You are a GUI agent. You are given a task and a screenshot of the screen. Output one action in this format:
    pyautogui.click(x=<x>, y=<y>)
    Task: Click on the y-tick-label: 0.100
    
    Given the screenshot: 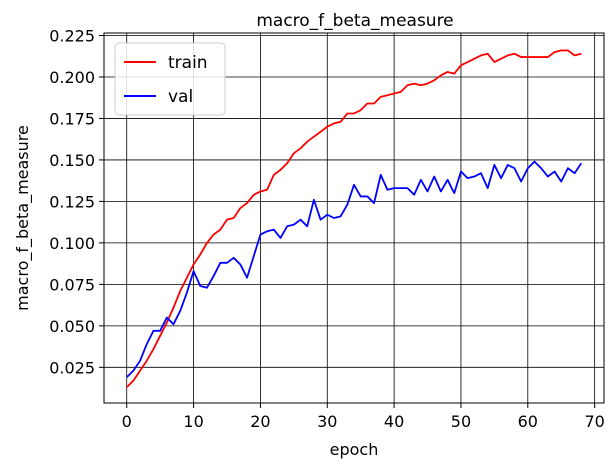 What is the action you would take?
    pyautogui.click(x=72, y=243)
    